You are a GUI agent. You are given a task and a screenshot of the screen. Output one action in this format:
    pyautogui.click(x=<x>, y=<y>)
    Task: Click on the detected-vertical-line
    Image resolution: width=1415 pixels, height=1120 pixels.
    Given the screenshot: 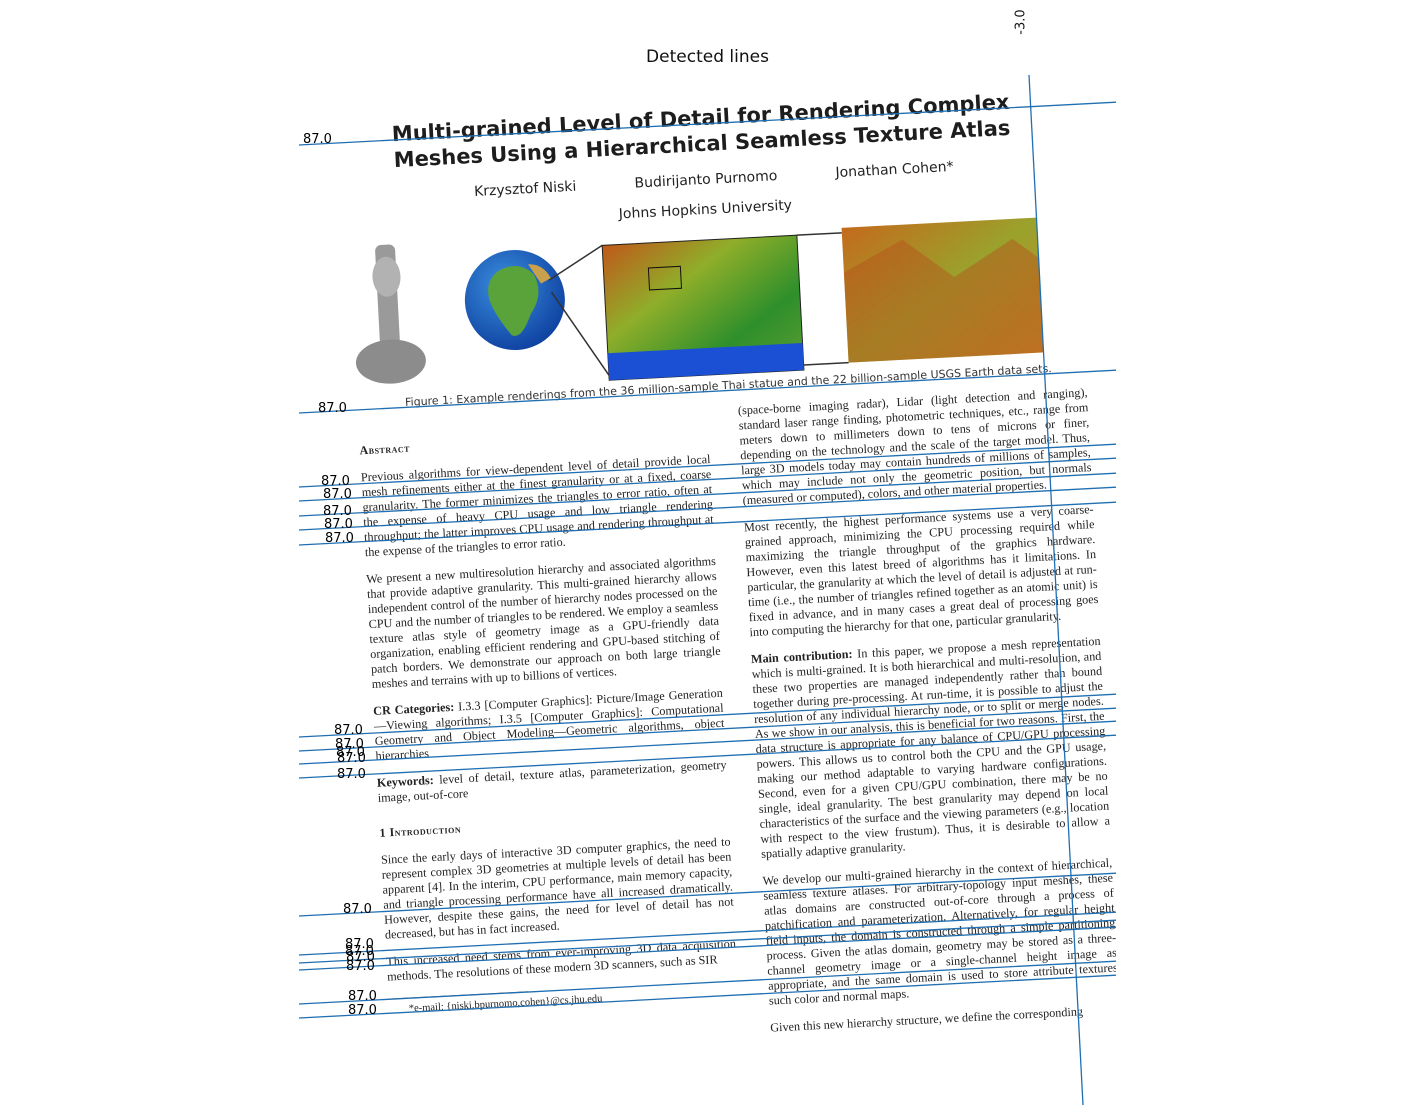 What is the action you would take?
    pyautogui.click(x=1056, y=590)
    